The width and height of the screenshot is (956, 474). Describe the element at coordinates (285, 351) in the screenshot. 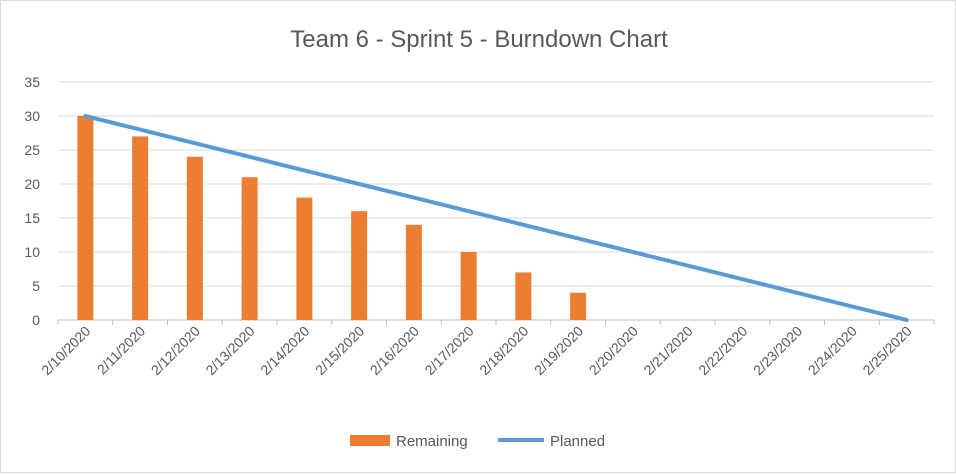

I see `x-tick-label: 2/14/2020` at that location.